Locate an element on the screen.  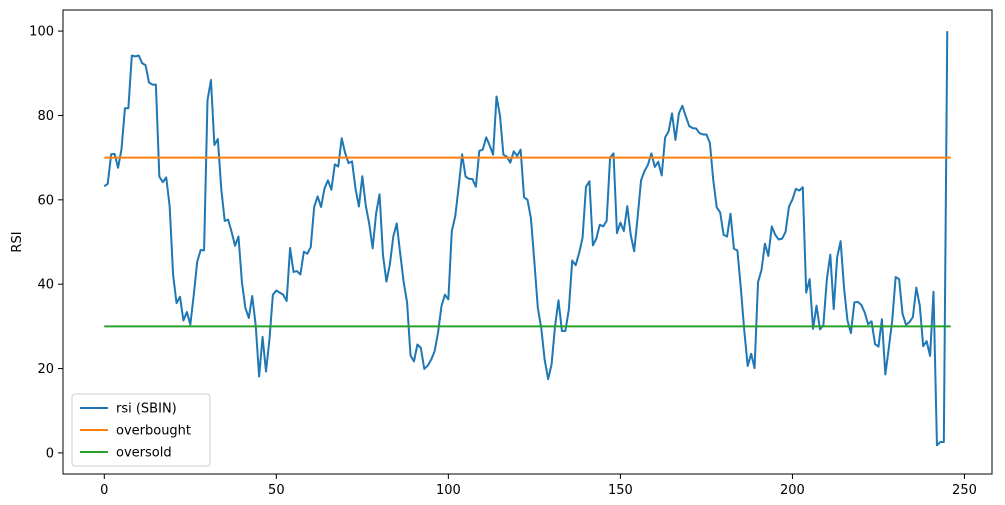
legend-label-oversold: oversold is located at coordinates (144, 453).